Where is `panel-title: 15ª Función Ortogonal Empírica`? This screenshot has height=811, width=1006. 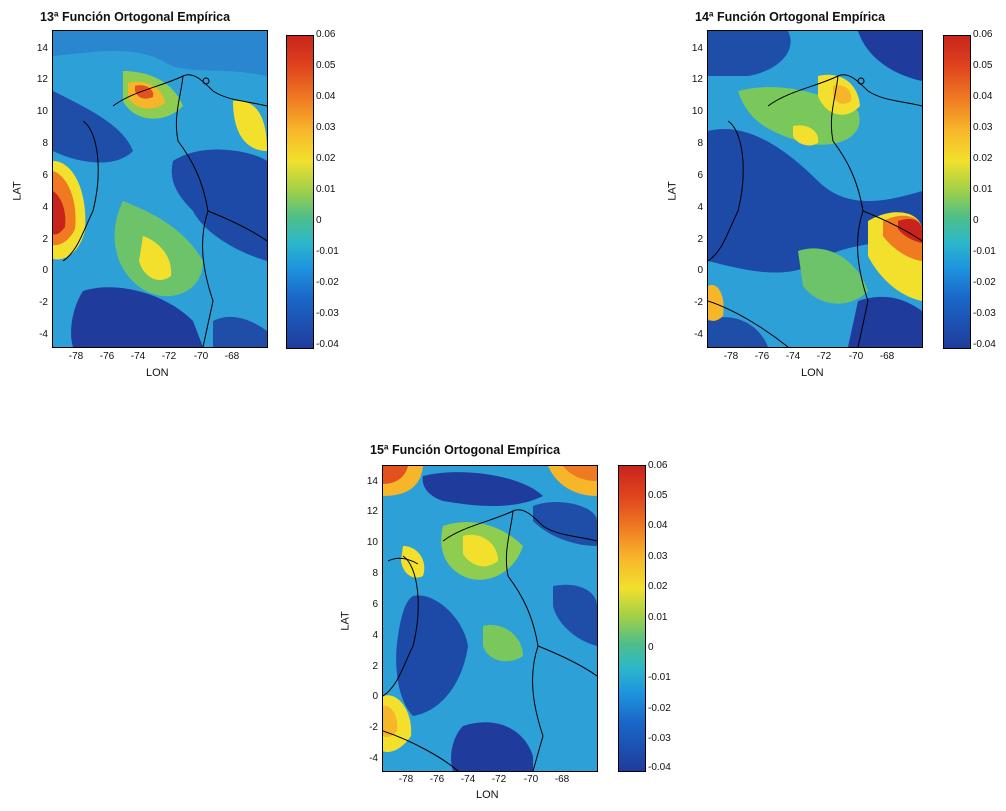
panel-title: 15ª Función Ortogonal Empírica is located at coordinates (465, 450).